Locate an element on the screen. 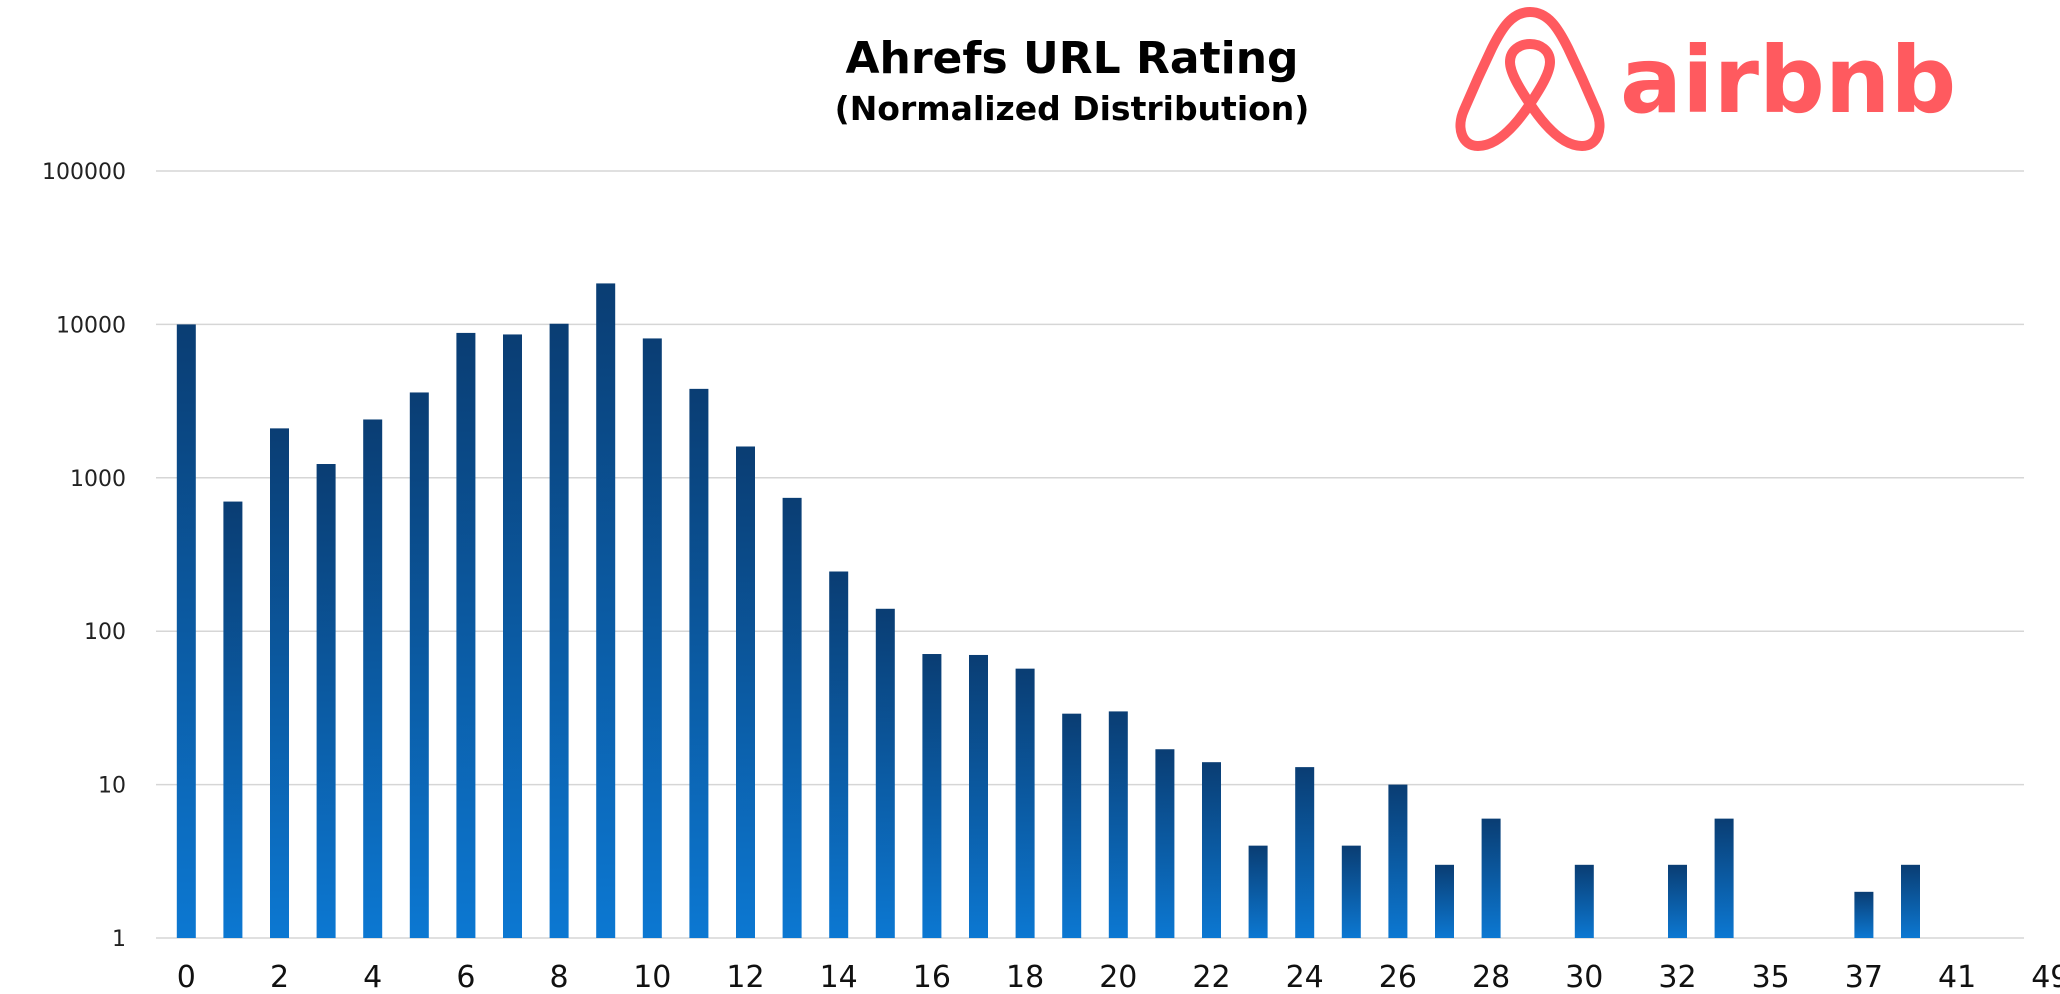 Image resolution: width=2060 pixels, height=994 pixels. x-tick-label: 41 is located at coordinates (1957, 977).